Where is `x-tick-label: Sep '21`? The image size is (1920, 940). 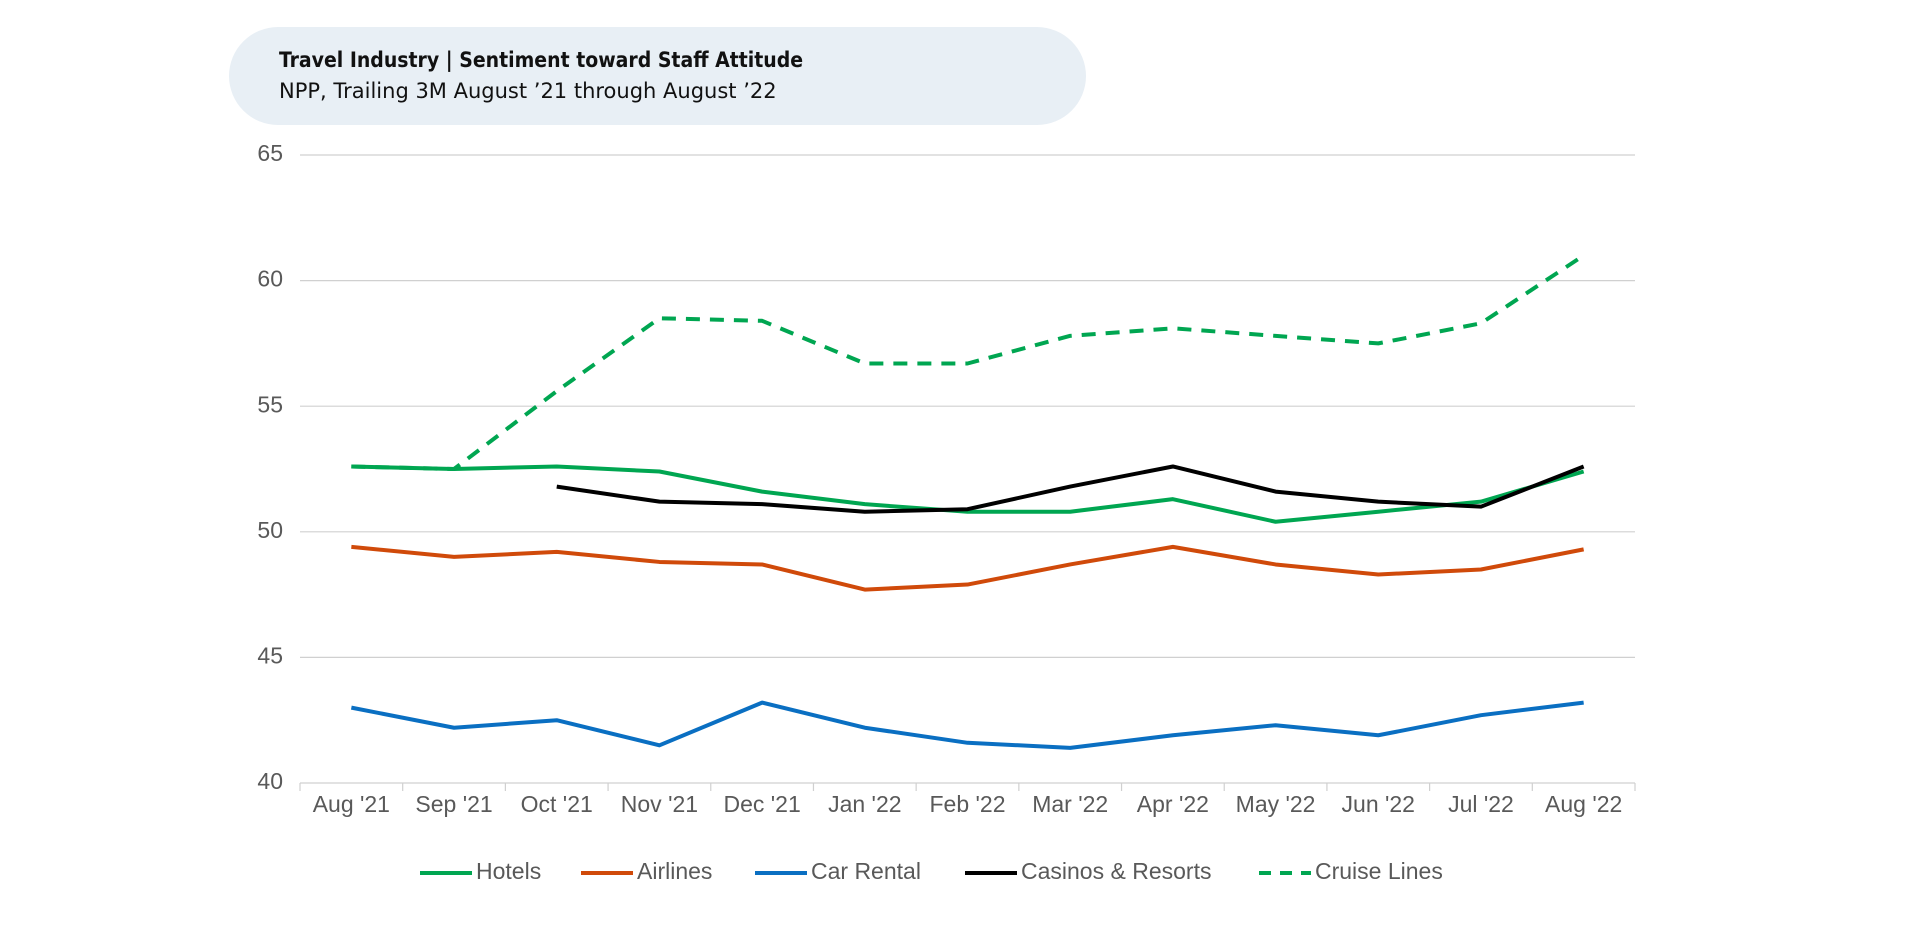 x-tick-label: Sep '21 is located at coordinates (453, 804).